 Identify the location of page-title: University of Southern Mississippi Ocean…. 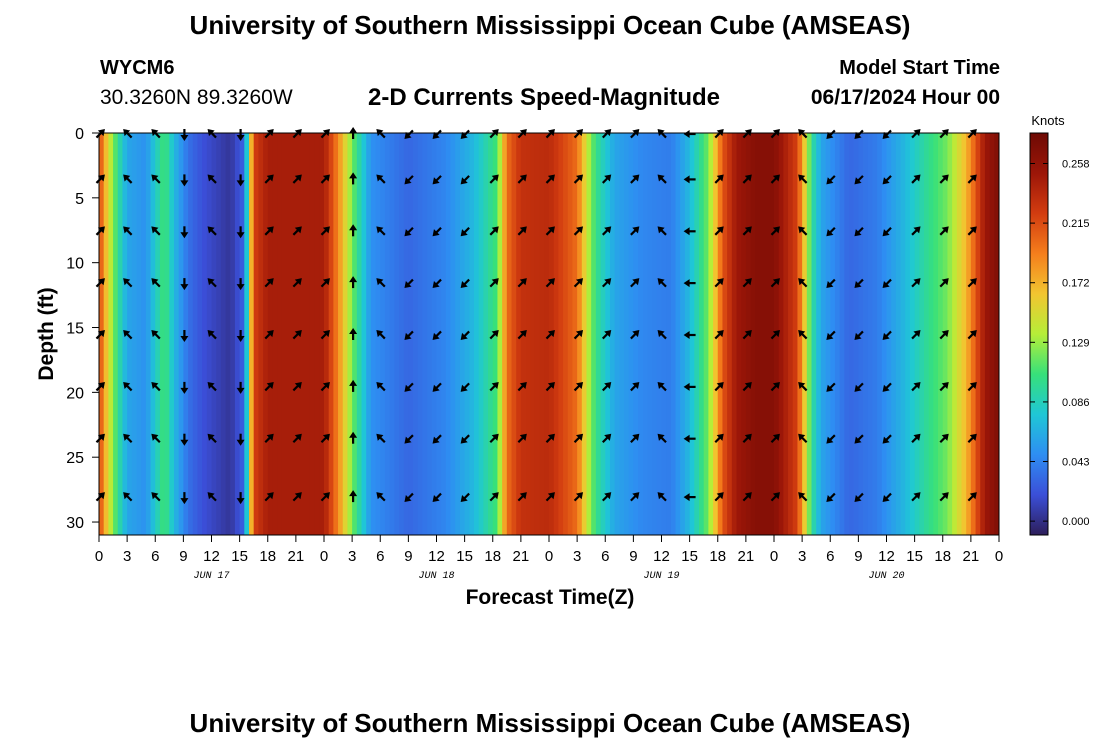
(550, 25).